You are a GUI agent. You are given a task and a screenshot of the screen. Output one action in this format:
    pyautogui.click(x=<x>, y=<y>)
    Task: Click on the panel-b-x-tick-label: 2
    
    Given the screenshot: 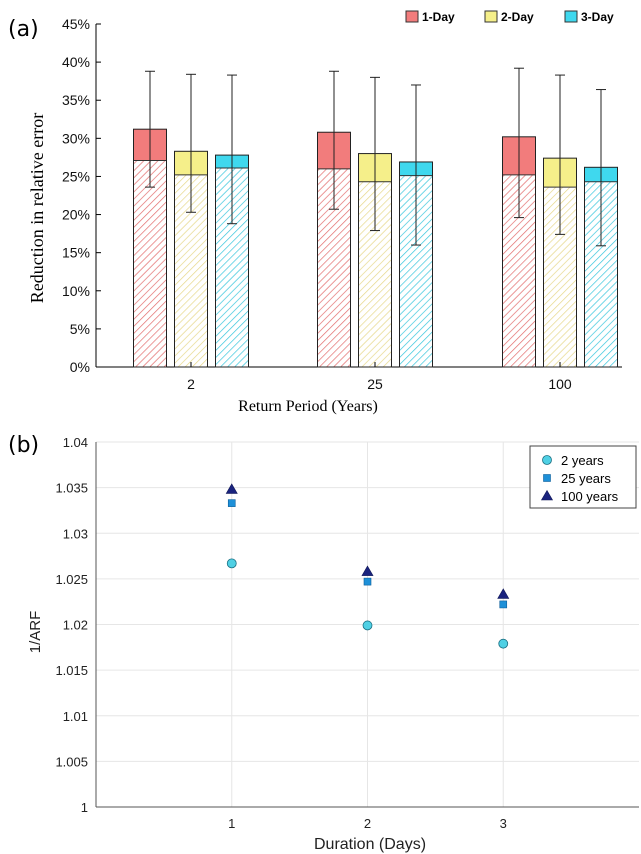 What is the action you would take?
    pyautogui.click(x=367, y=823)
    